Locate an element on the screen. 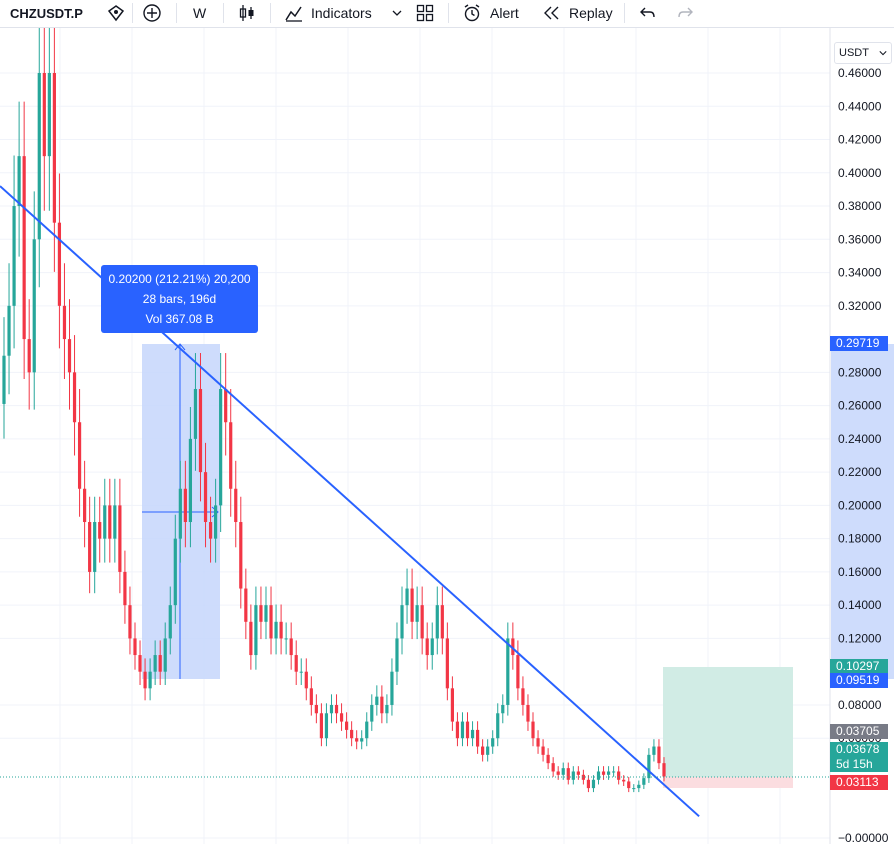 This screenshot has height=849, width=894. stop-zone is located at coordinates (728, 782).